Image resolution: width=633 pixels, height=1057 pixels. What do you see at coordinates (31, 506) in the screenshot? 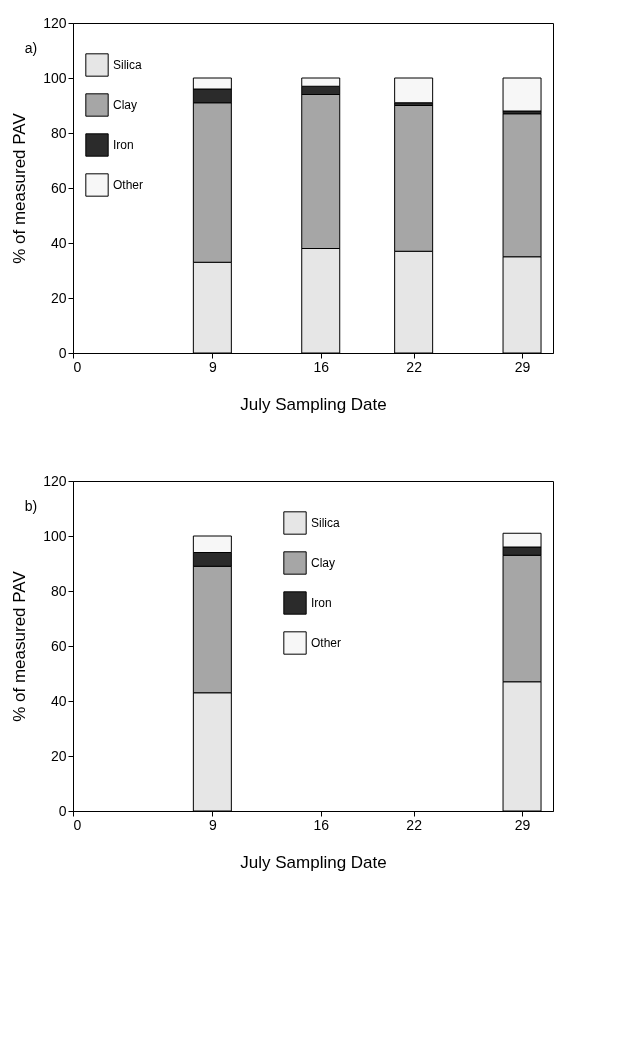
I see `text: b)` at bounding box center [31, 506].